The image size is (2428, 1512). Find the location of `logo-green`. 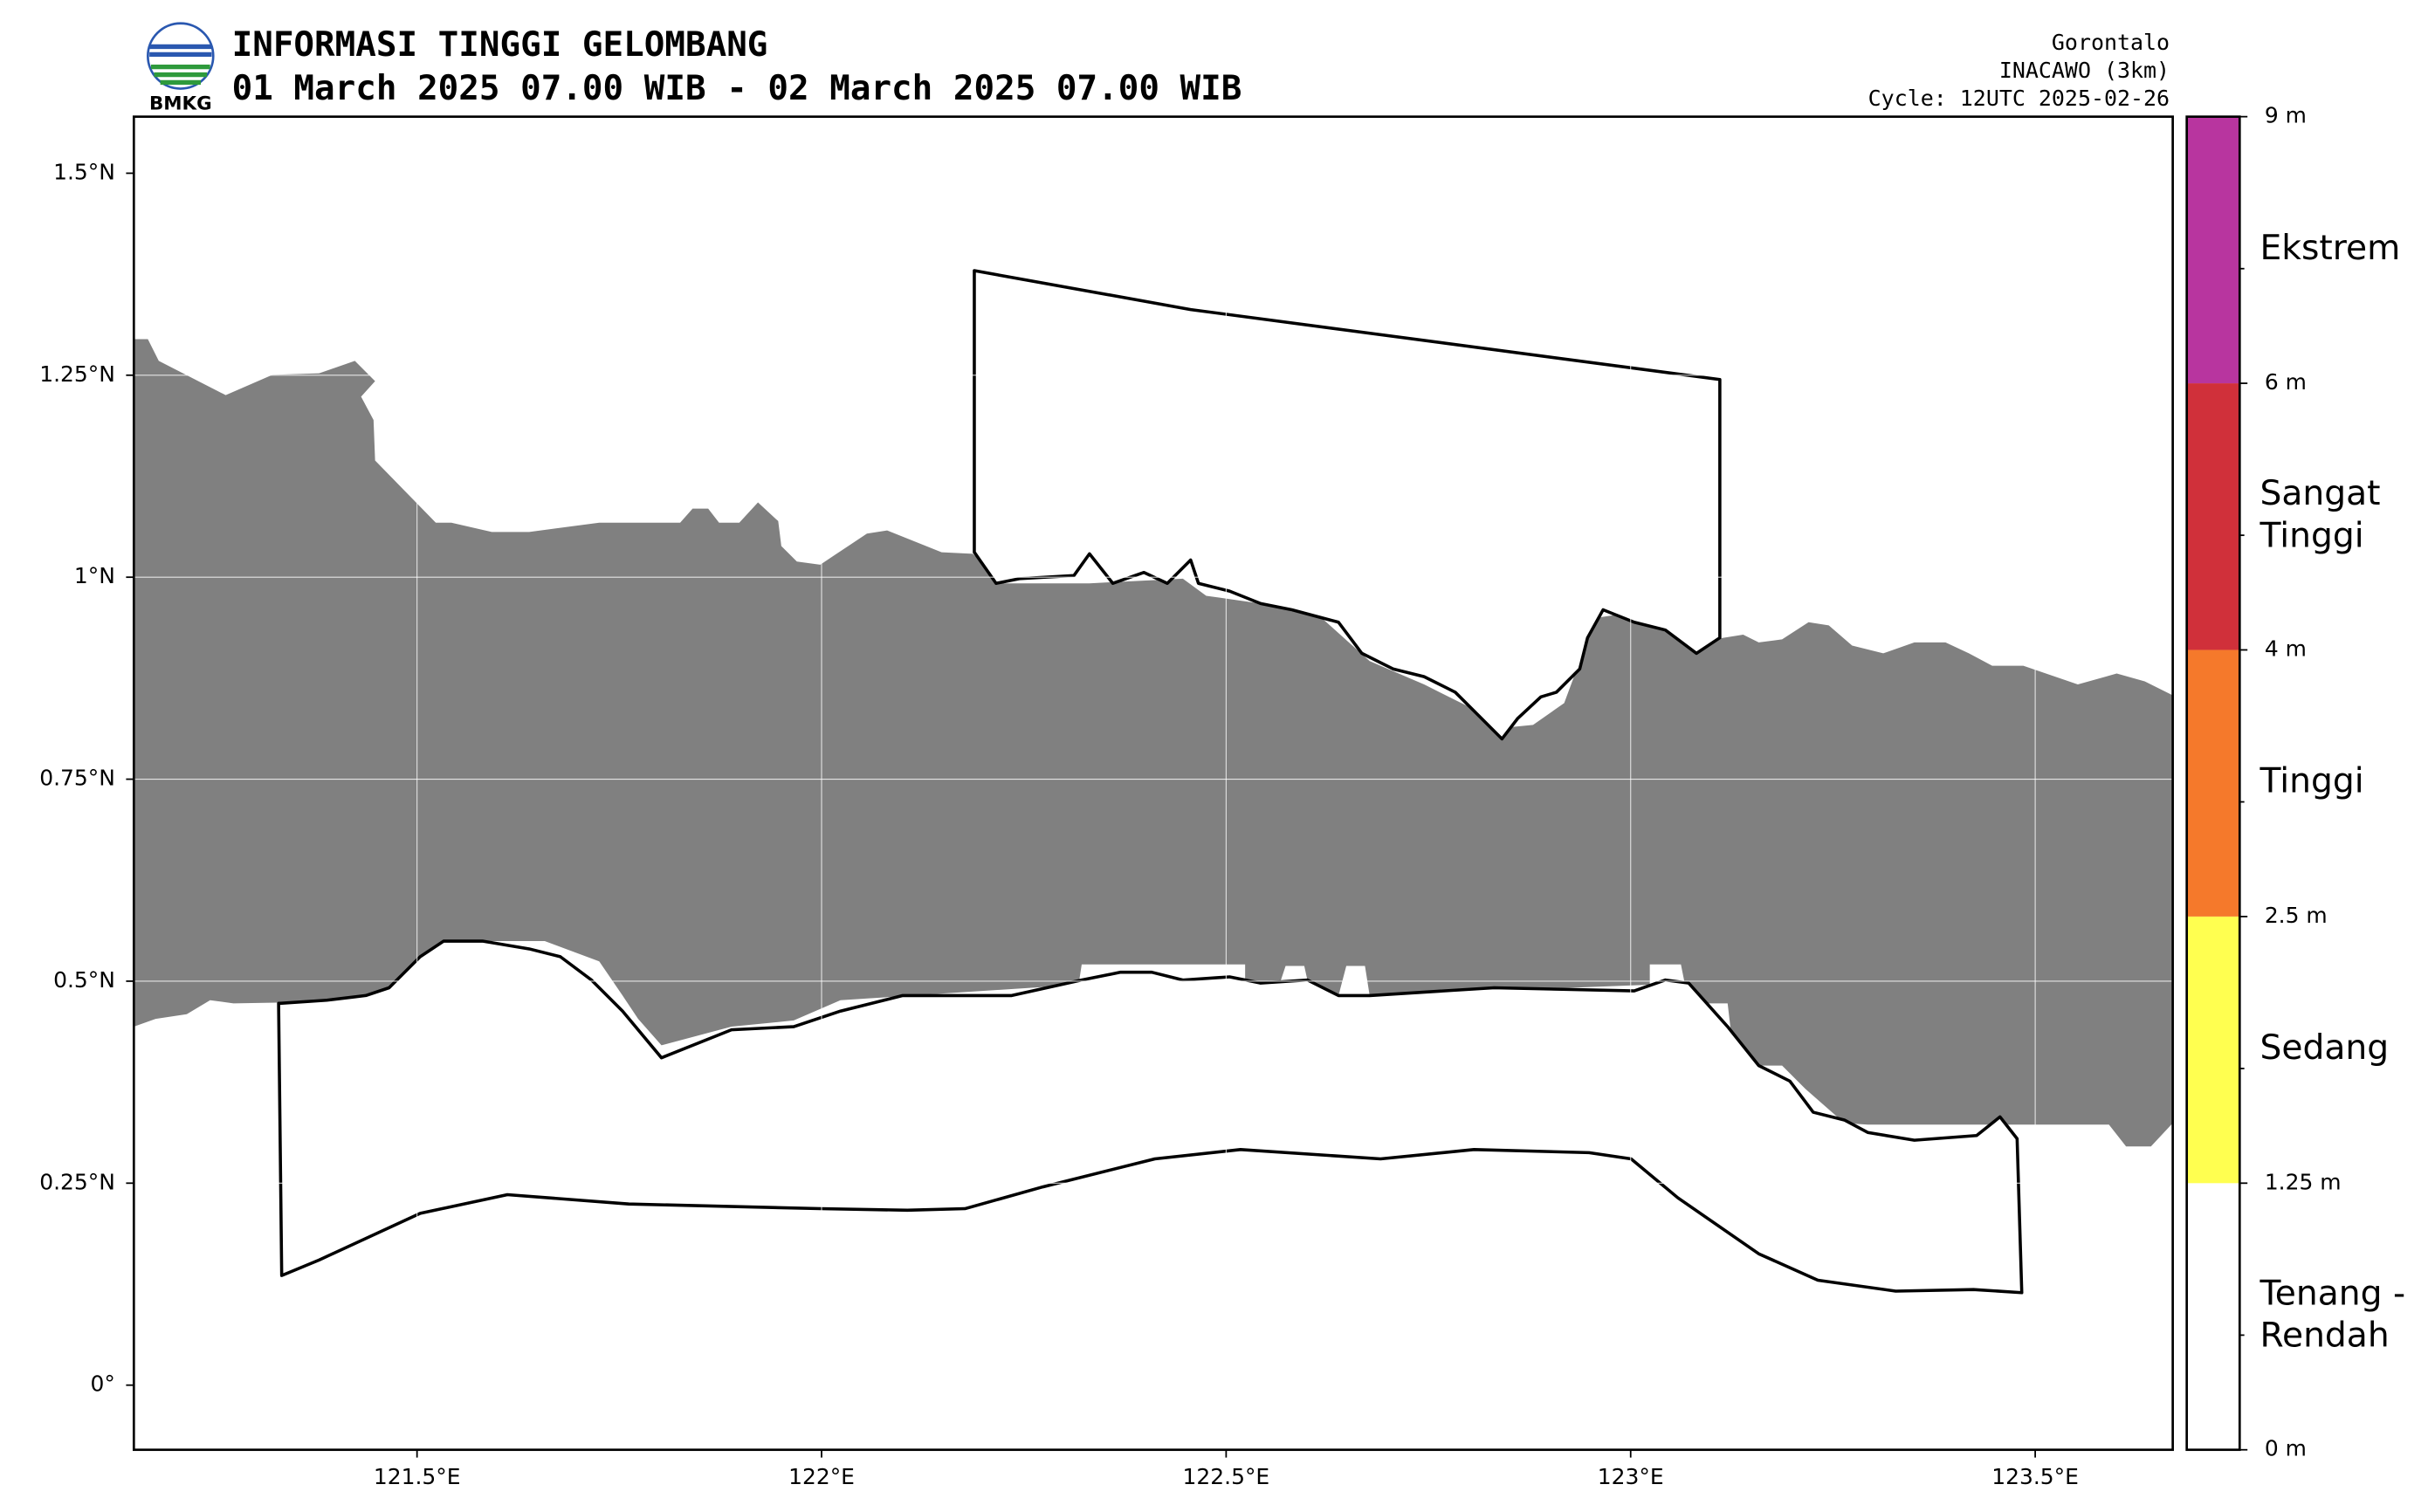

logo-green is located at coordinates (180, 75).